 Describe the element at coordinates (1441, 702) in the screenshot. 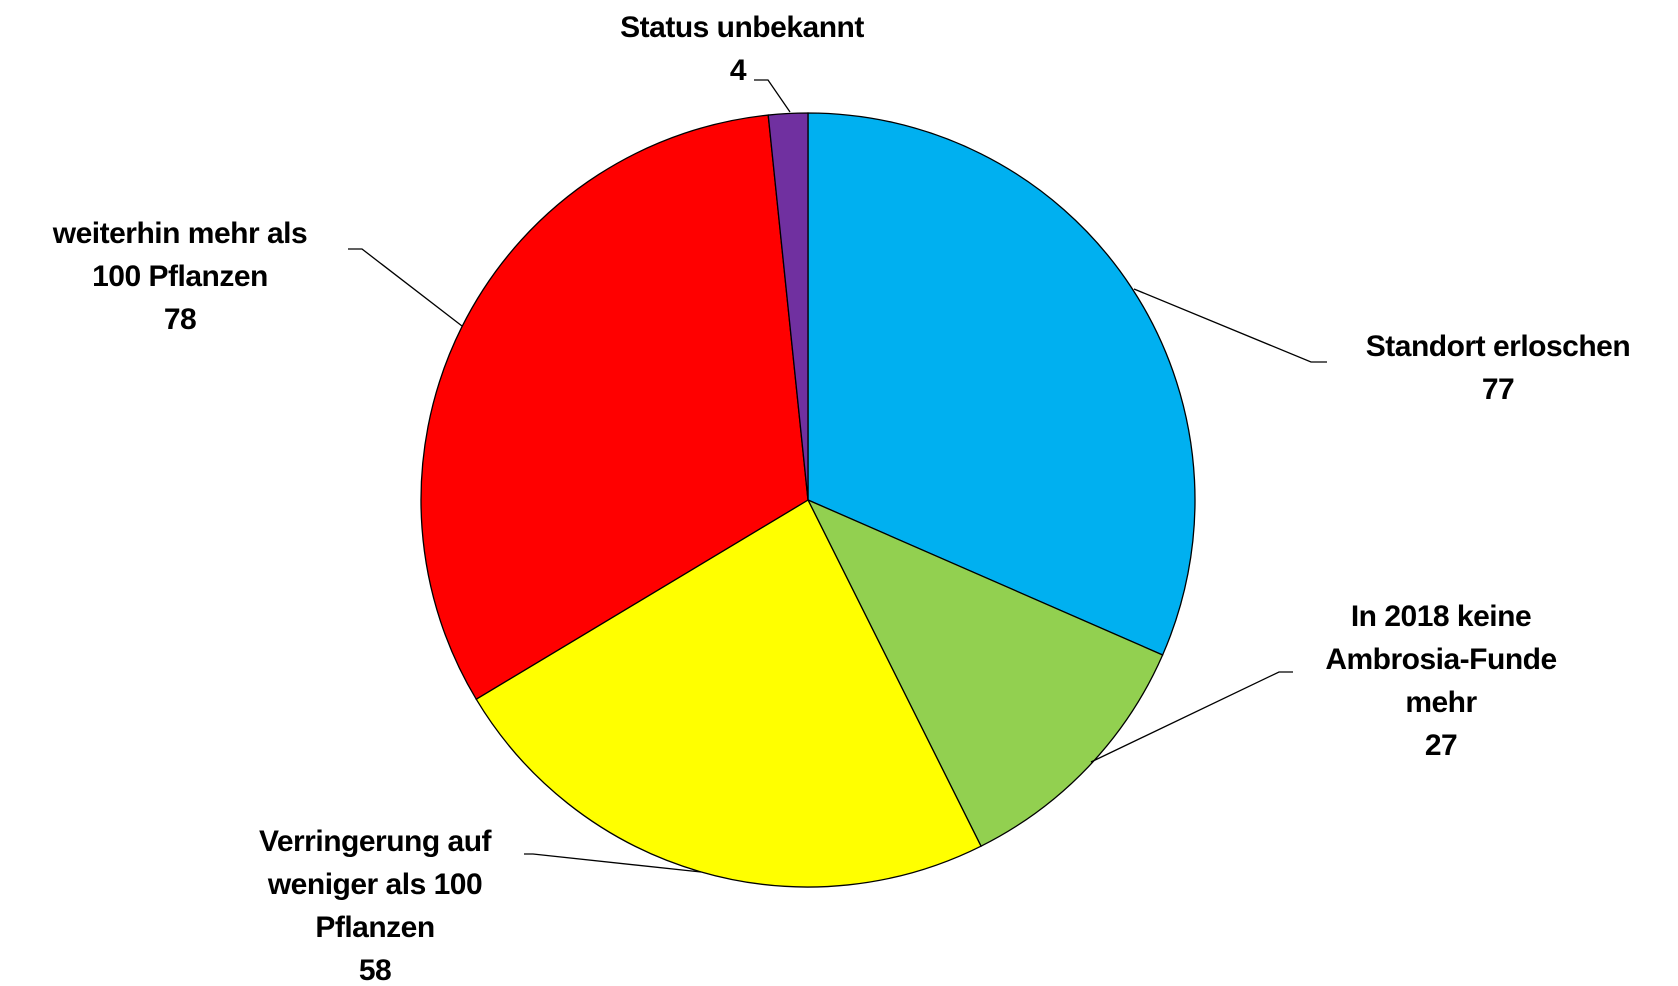

I see `label-line: mehr` at that location.